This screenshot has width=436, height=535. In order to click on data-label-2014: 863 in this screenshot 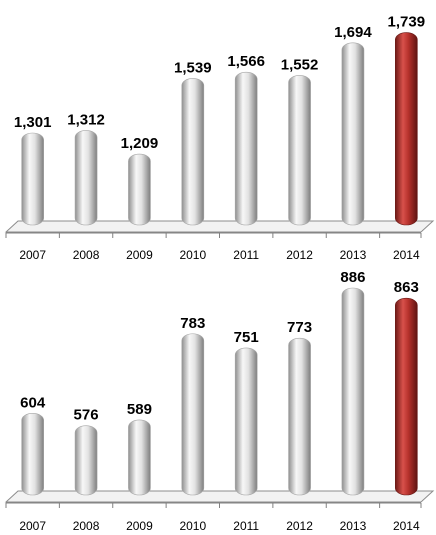, I will do `click(406, 287)`.